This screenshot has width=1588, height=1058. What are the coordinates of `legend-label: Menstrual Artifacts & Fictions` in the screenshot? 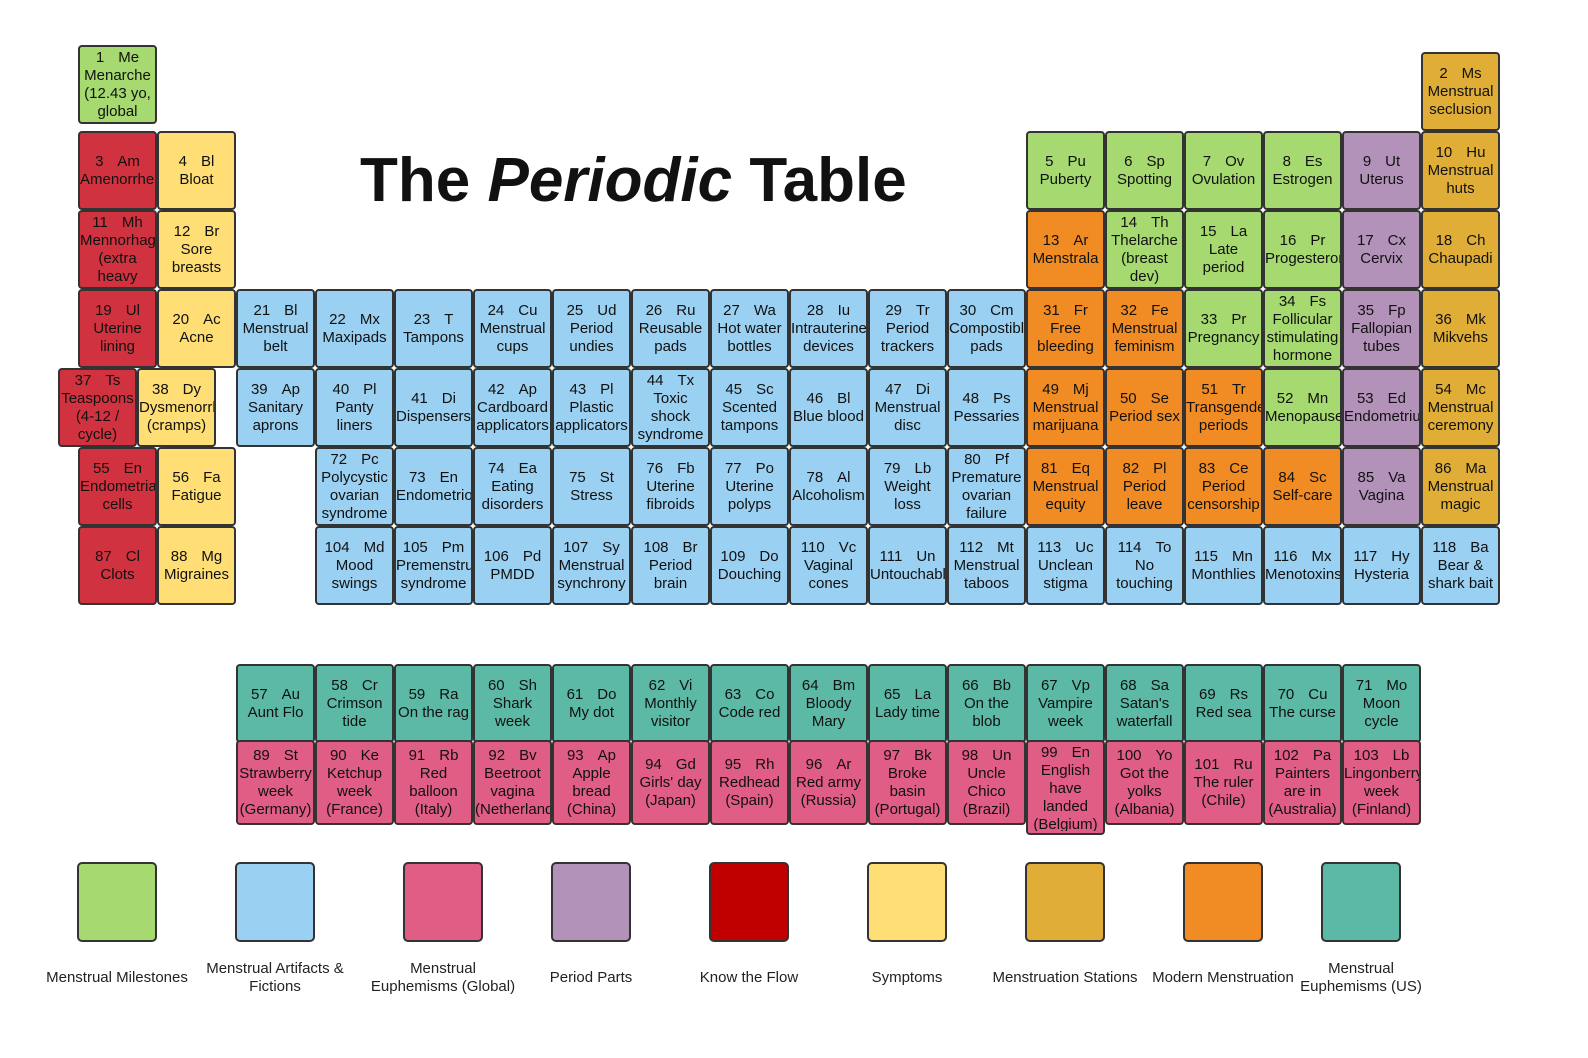 It's located at (275, 977).